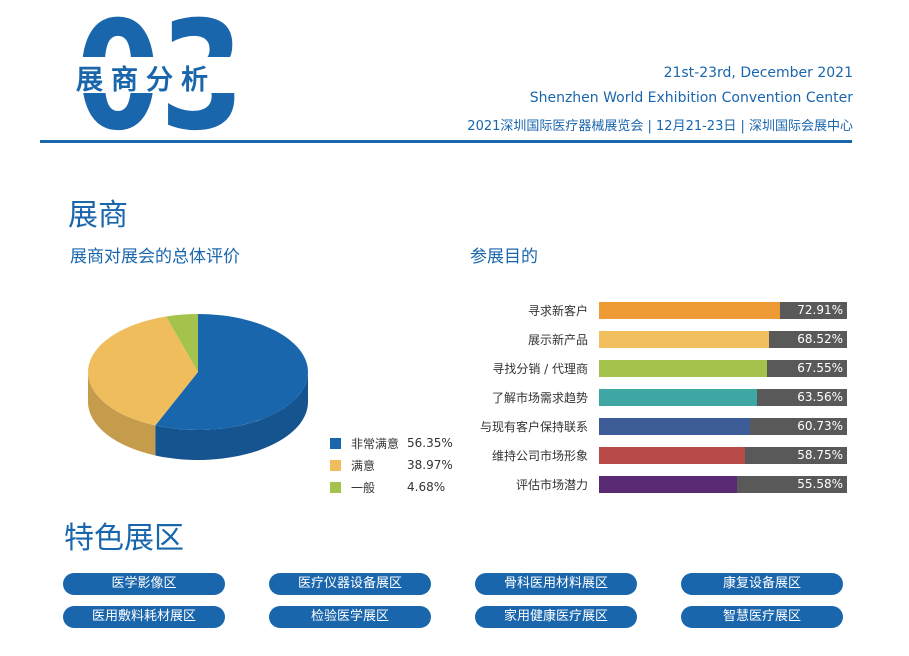  What do you see at coordinates (446, 141) in the screenshot?
I see `header-divider` at bounding box center [446, 141].